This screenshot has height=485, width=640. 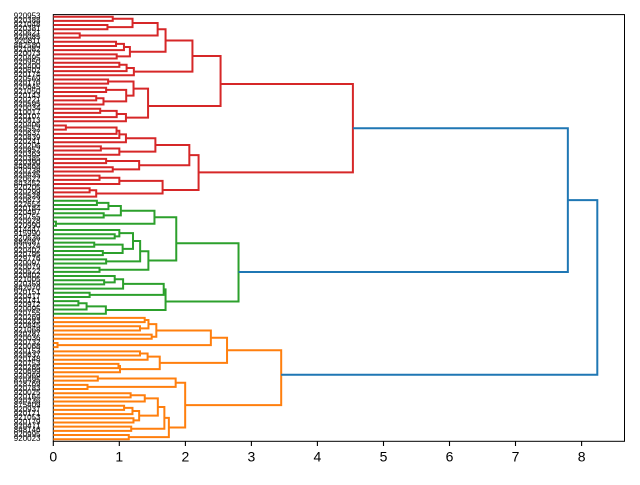 I want to click on svg-text: 920205, so click(x=27, y=187).